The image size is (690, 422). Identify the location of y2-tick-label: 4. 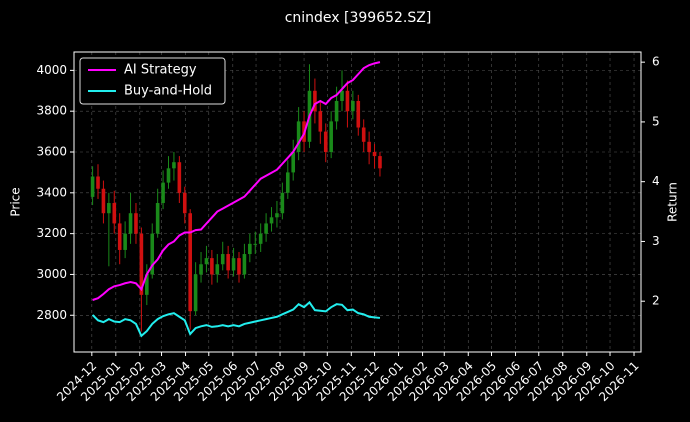
(656, 181).